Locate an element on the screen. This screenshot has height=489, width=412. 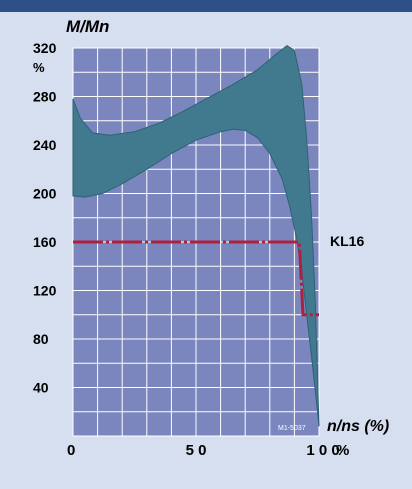
y-tick-label: 240 is located at coordinates (45, 145).